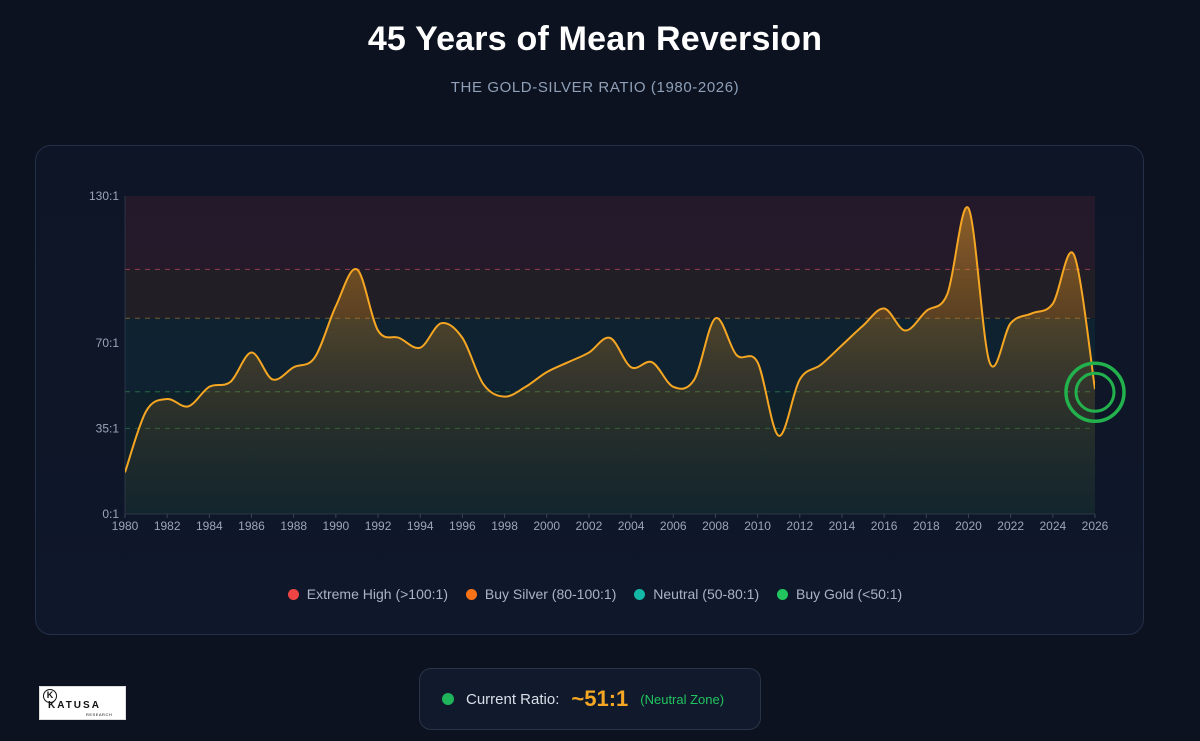 The image size is (1200, 741). I want to click on x-tick-label: 1998, so click(504, 526).